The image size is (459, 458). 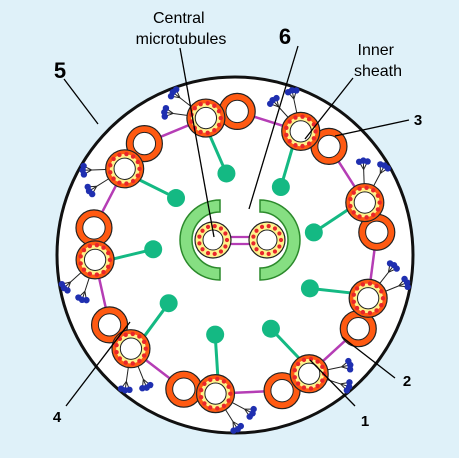 I want to click on label-2: 2, so click(x=407, y=381).